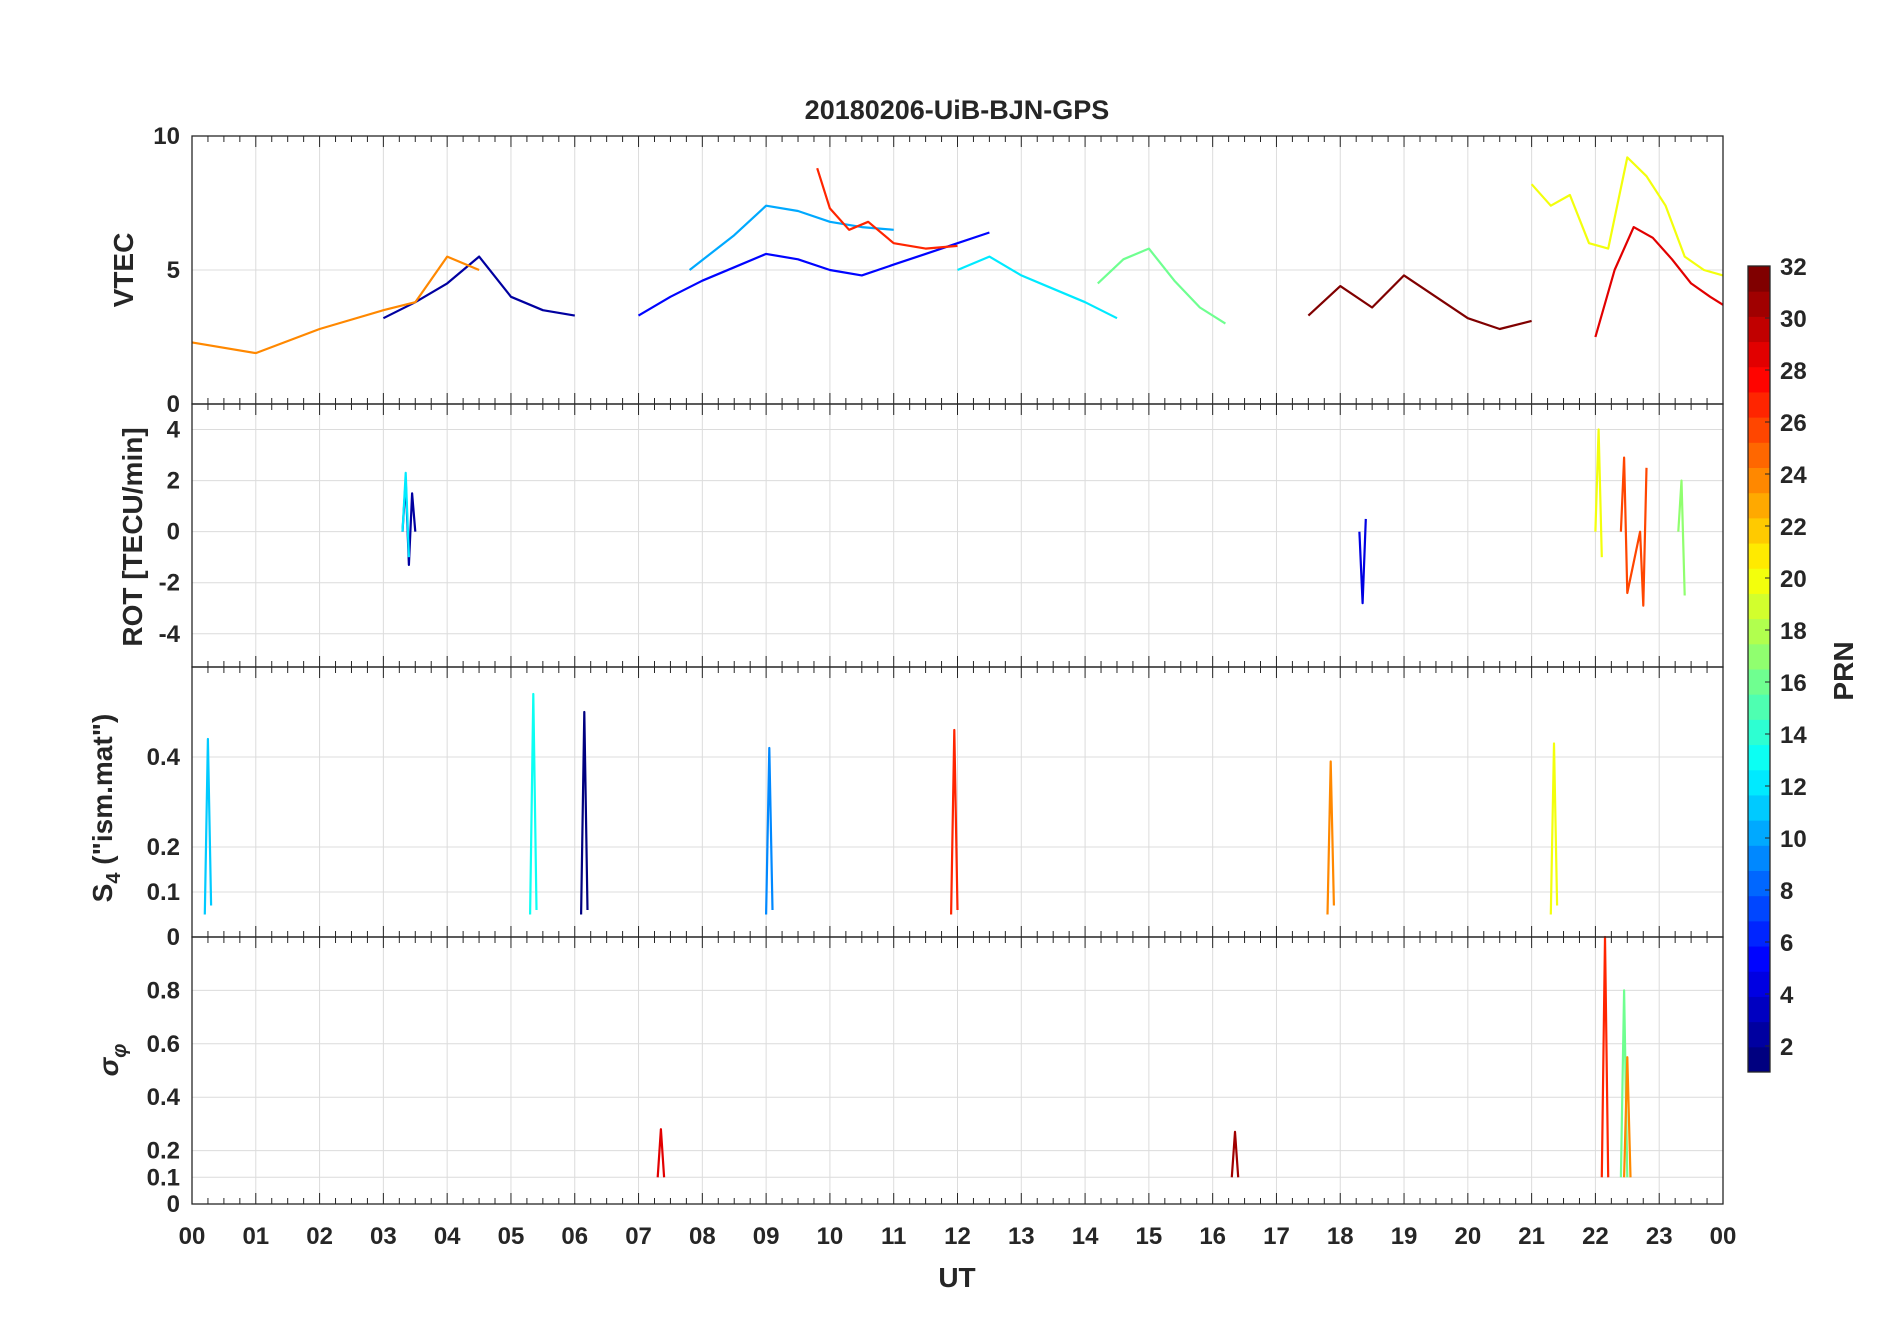  Describe the element at coordinates (123, 270) in the screenshot. I see `ylabel-vtec: VTEC` at that location.